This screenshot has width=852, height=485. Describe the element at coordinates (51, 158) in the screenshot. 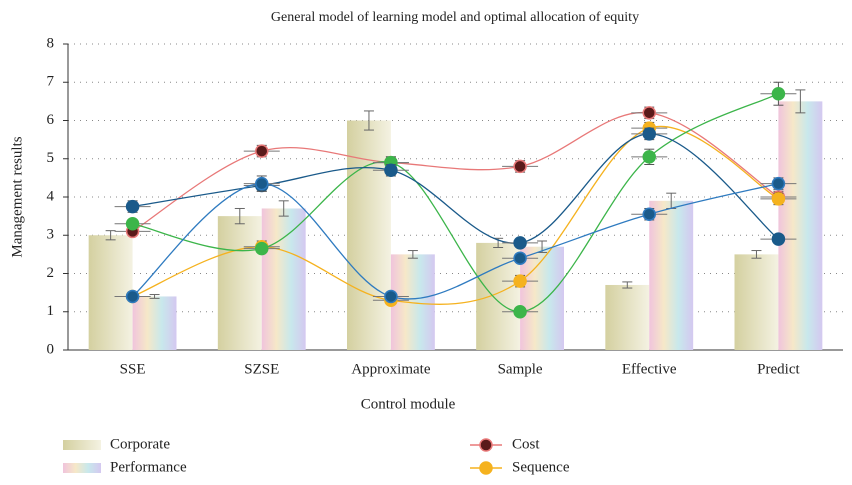

I see `y-tick-label: 5` at that location.